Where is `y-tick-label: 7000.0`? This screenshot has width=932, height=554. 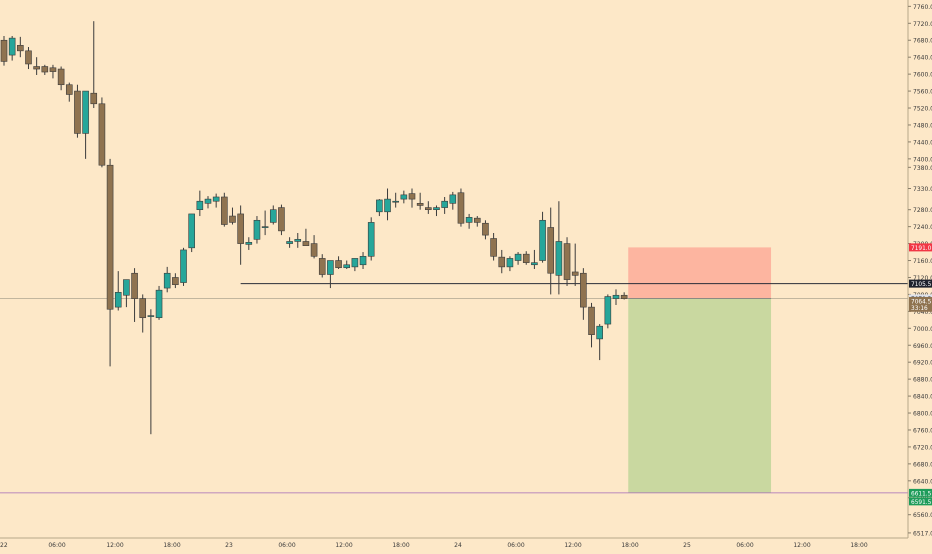 y-tick-label: 7000.0 is located at coordinates (922, 329).